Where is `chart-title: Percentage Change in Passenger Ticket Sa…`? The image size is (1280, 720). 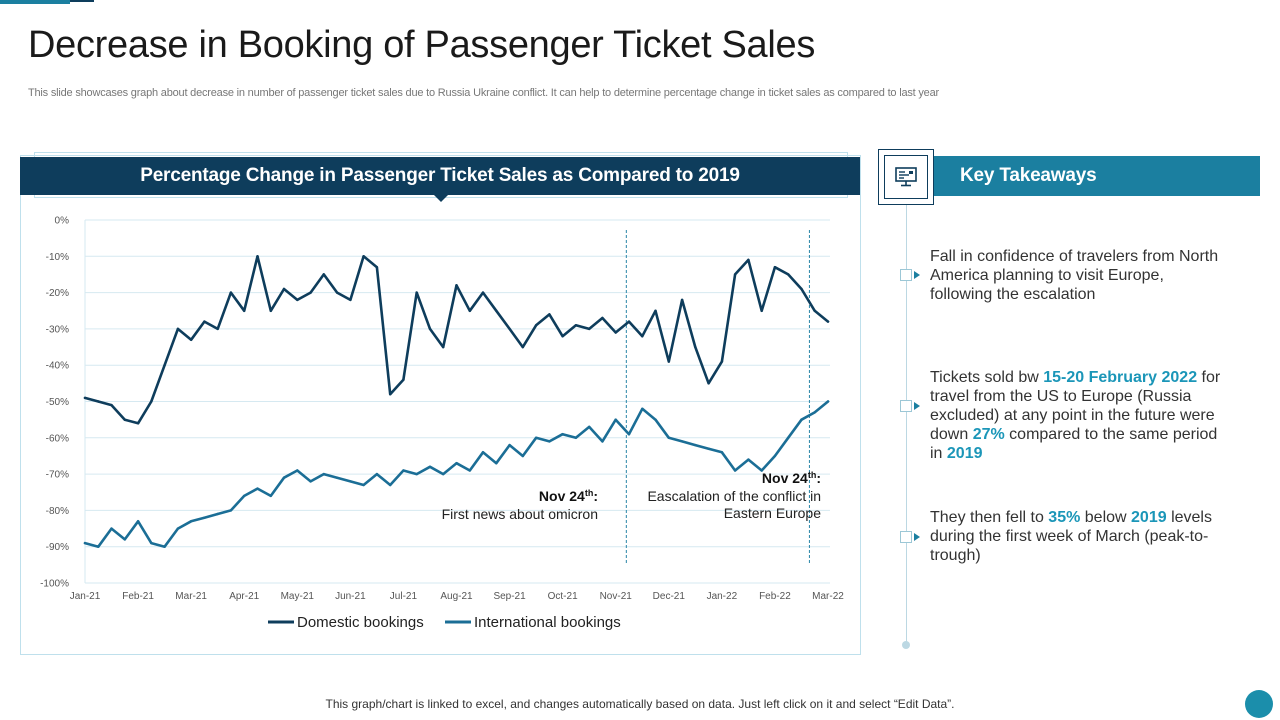
chart-title: Percentage Change in Passenger Ticket Sa… is located at coordinates (440, 176).